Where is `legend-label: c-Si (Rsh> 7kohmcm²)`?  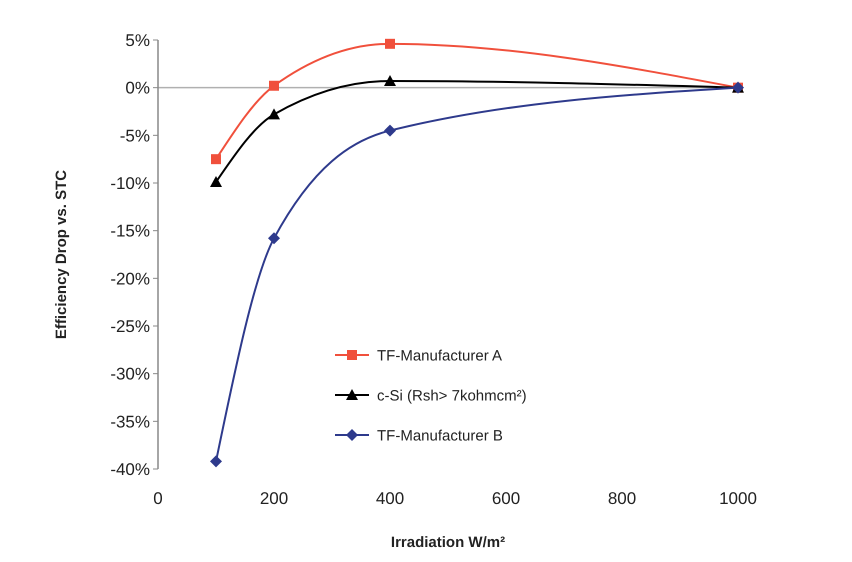 legend-label: c-Si (Rsh> 7kohmcm²) is located at coordinates (452, 395).